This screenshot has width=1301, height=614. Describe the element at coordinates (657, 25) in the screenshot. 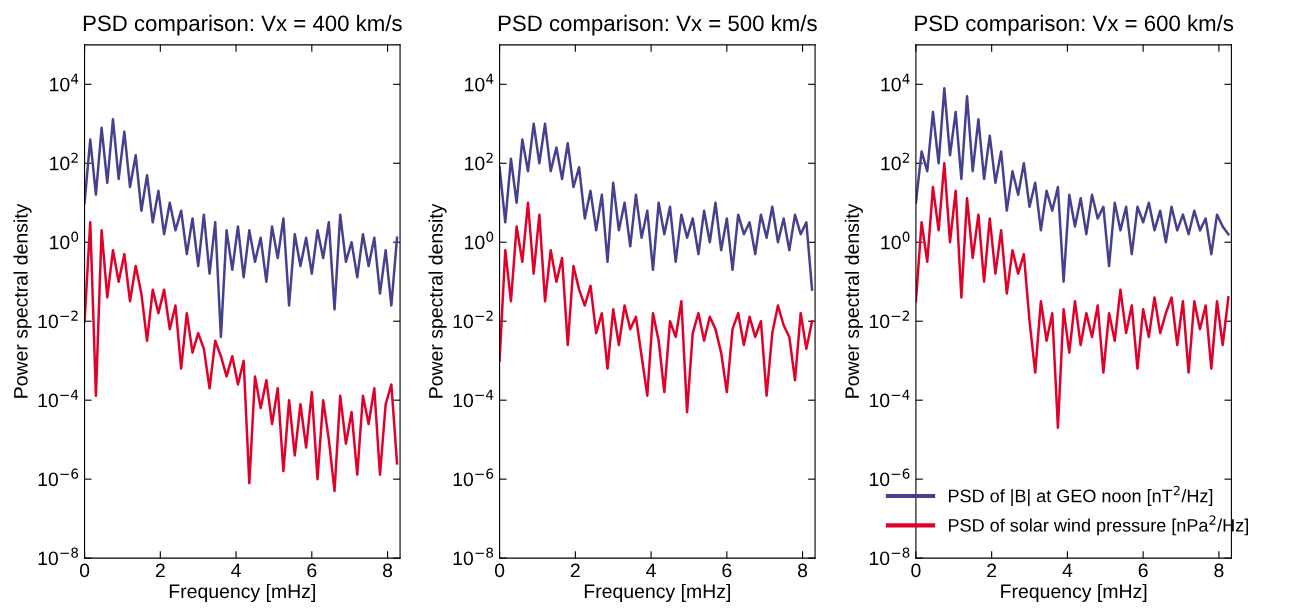

I see `chart-title: PSD comparison: Vx = 500 km/s` at that location.